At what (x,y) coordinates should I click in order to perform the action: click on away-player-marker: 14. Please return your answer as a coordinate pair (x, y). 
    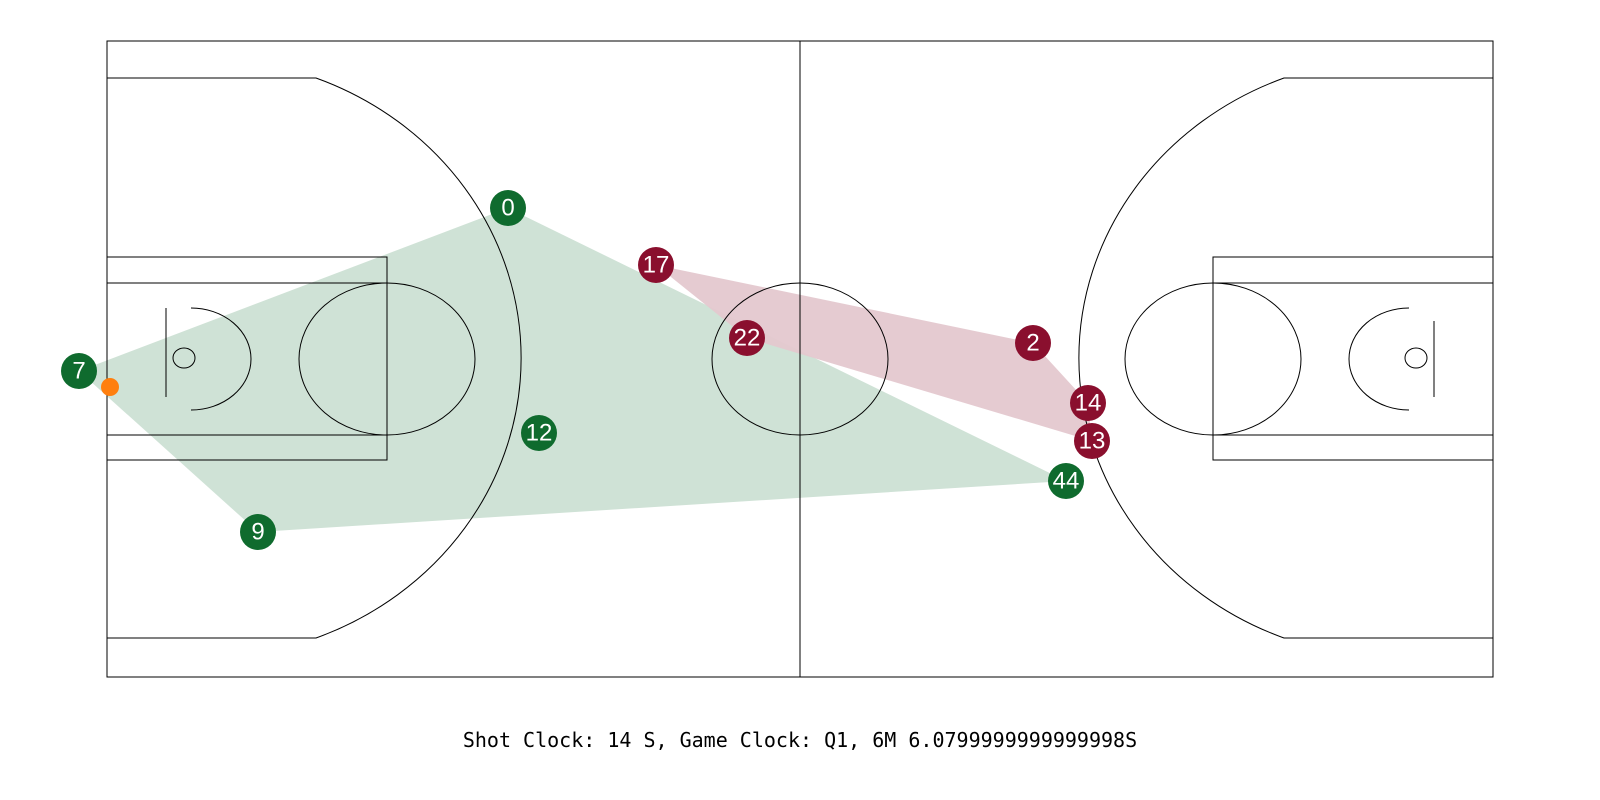
    Looking at the image, I should click on (1088, 403).